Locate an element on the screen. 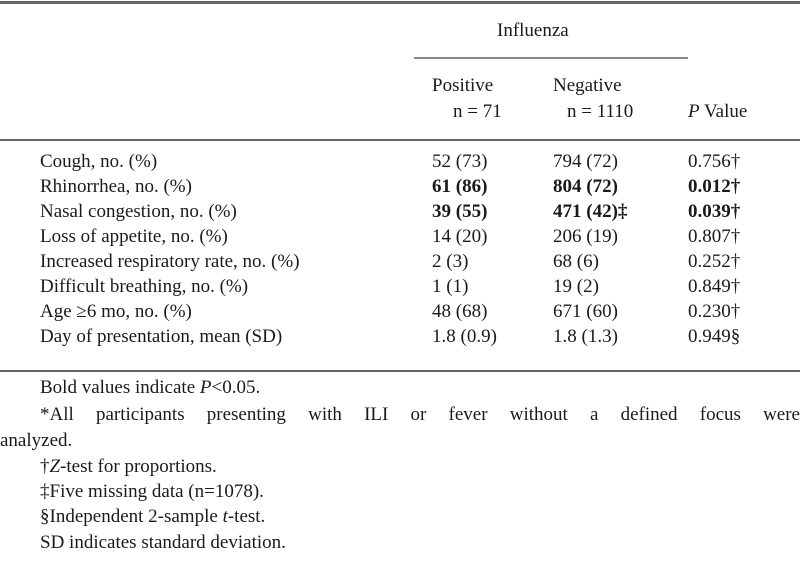 This screenshot has width=800, height=576. positive-header: Positive is located at coordinates (463, 85).